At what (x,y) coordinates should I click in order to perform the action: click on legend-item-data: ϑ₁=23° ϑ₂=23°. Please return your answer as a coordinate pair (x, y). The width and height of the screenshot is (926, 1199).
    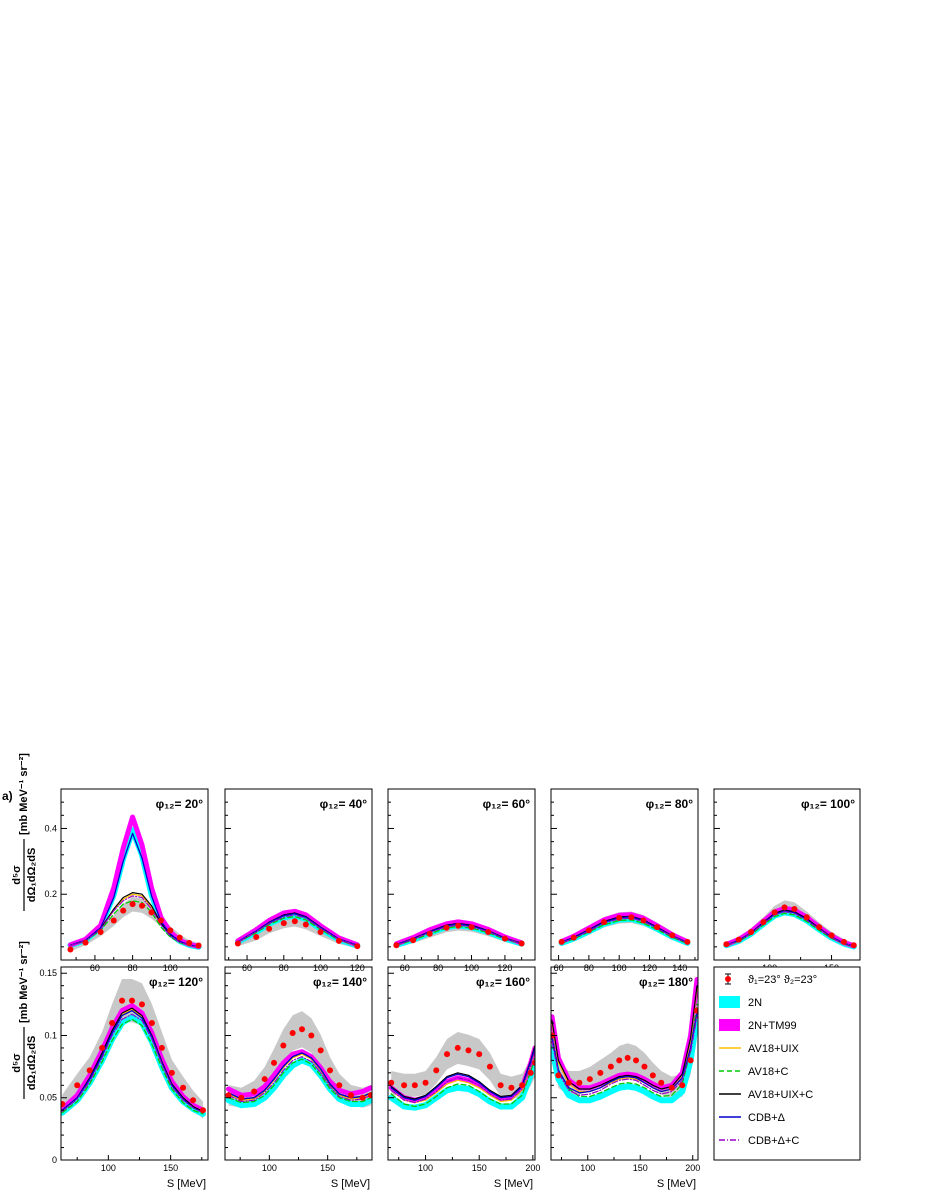
    Looking at the image, I should click on (771, 979).